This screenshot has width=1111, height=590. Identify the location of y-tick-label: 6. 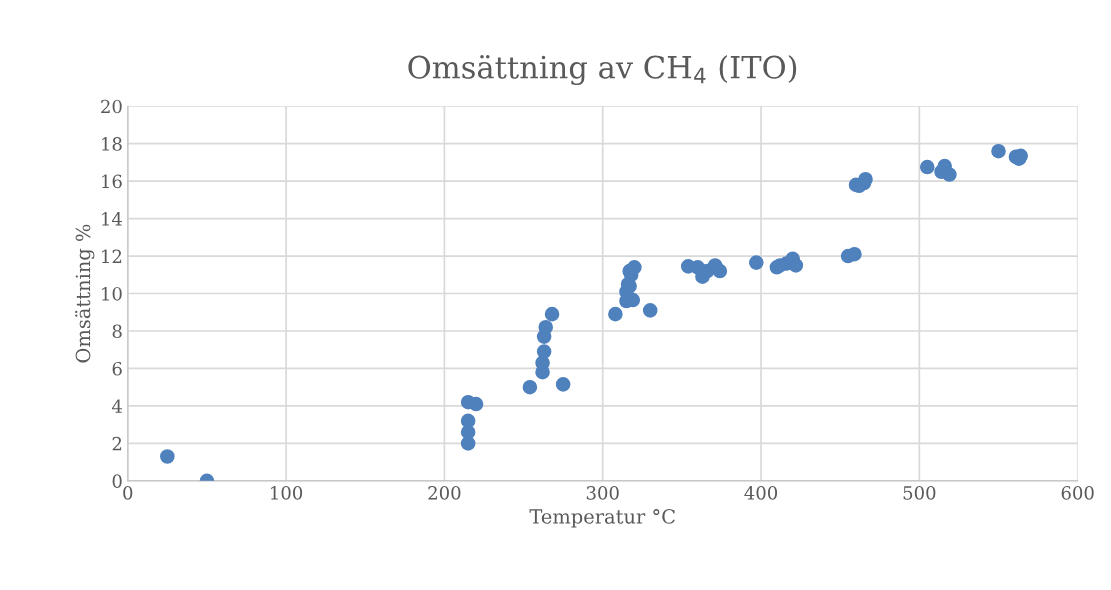
(117, 368).